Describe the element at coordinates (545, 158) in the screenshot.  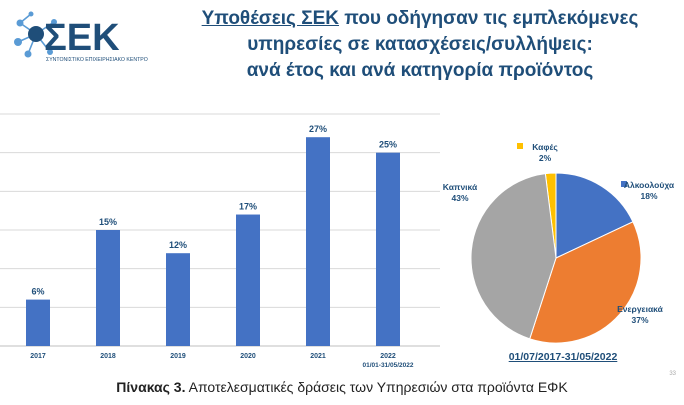
I see `pie-value-label: 2%` at that location.